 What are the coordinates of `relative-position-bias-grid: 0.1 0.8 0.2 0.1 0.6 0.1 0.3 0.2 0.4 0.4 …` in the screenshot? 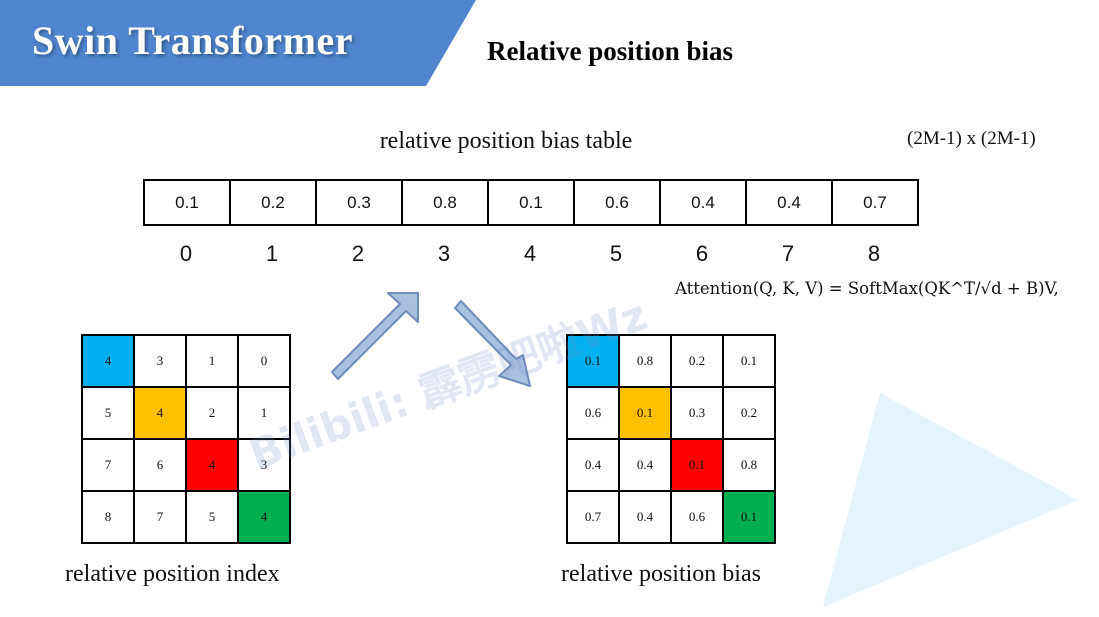 It's located at (671, 439).